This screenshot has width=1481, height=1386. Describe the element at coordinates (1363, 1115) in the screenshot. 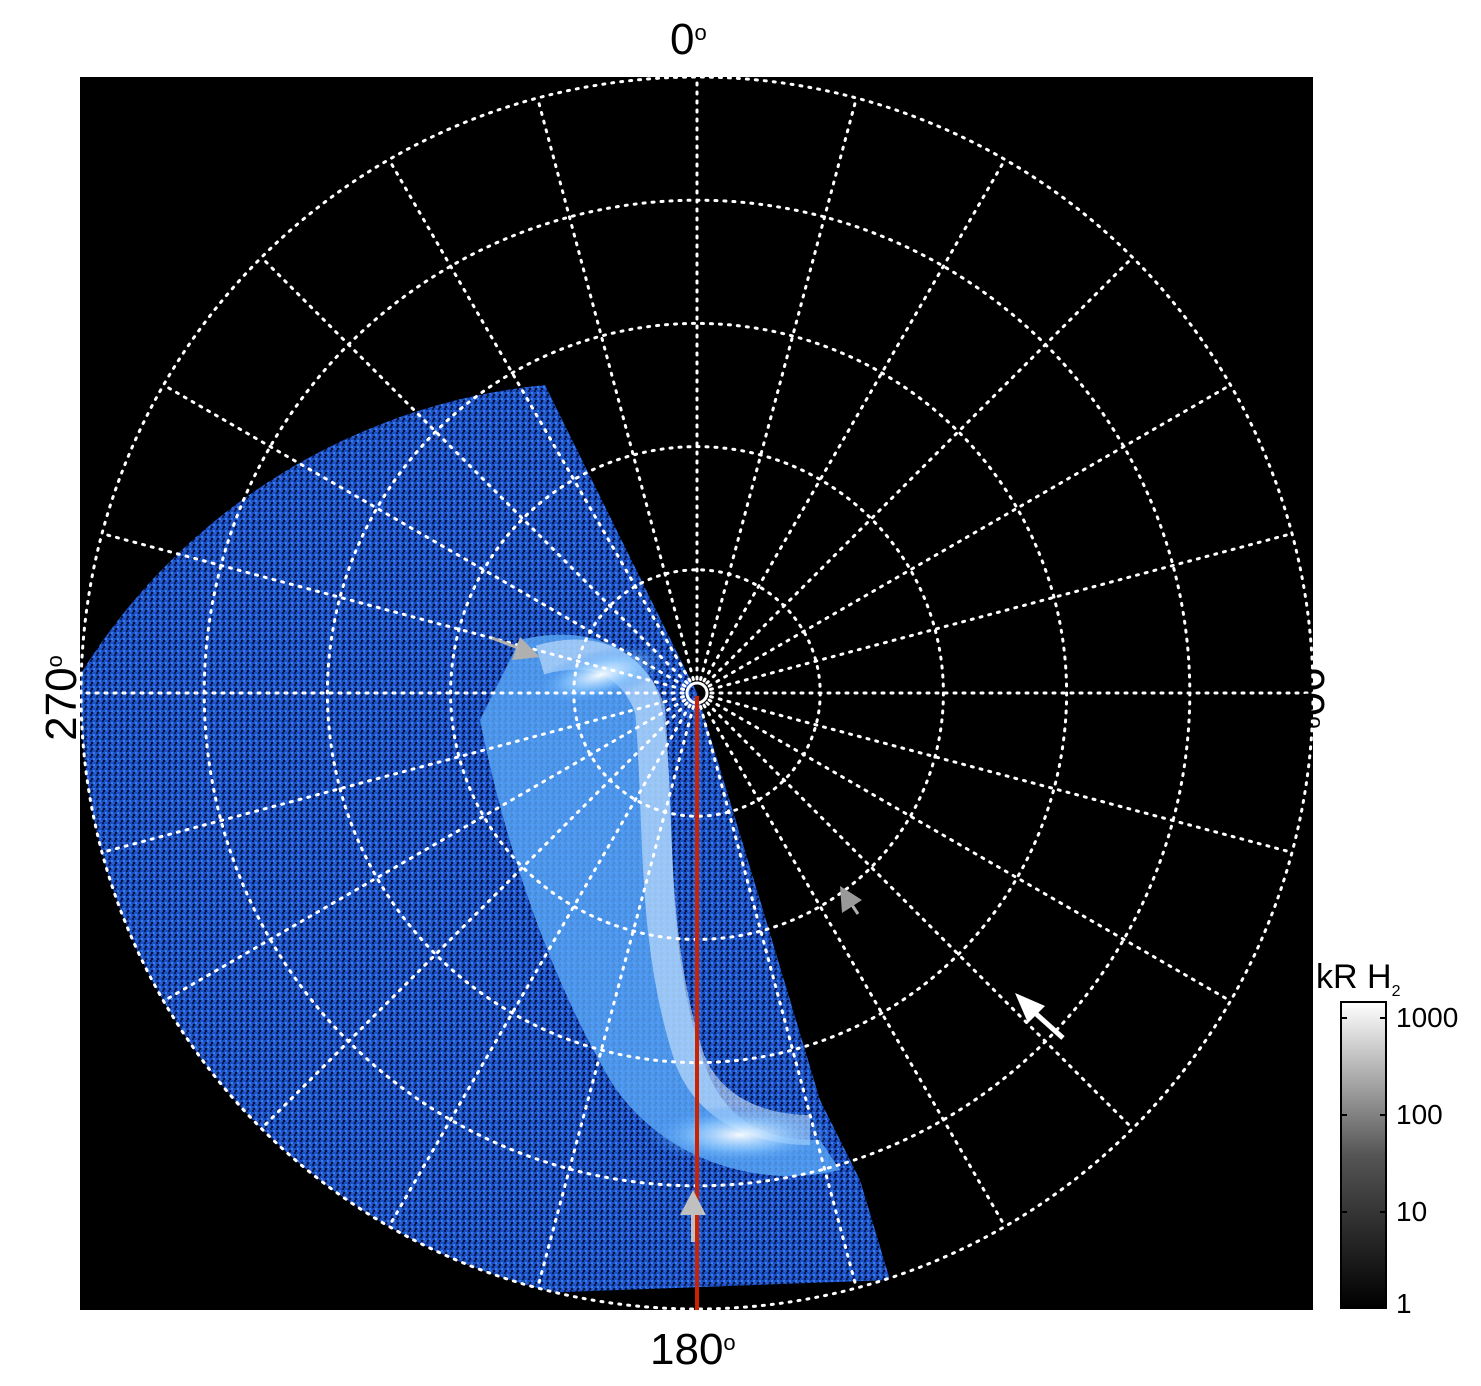

I see `colorbar-ticks` at that location.